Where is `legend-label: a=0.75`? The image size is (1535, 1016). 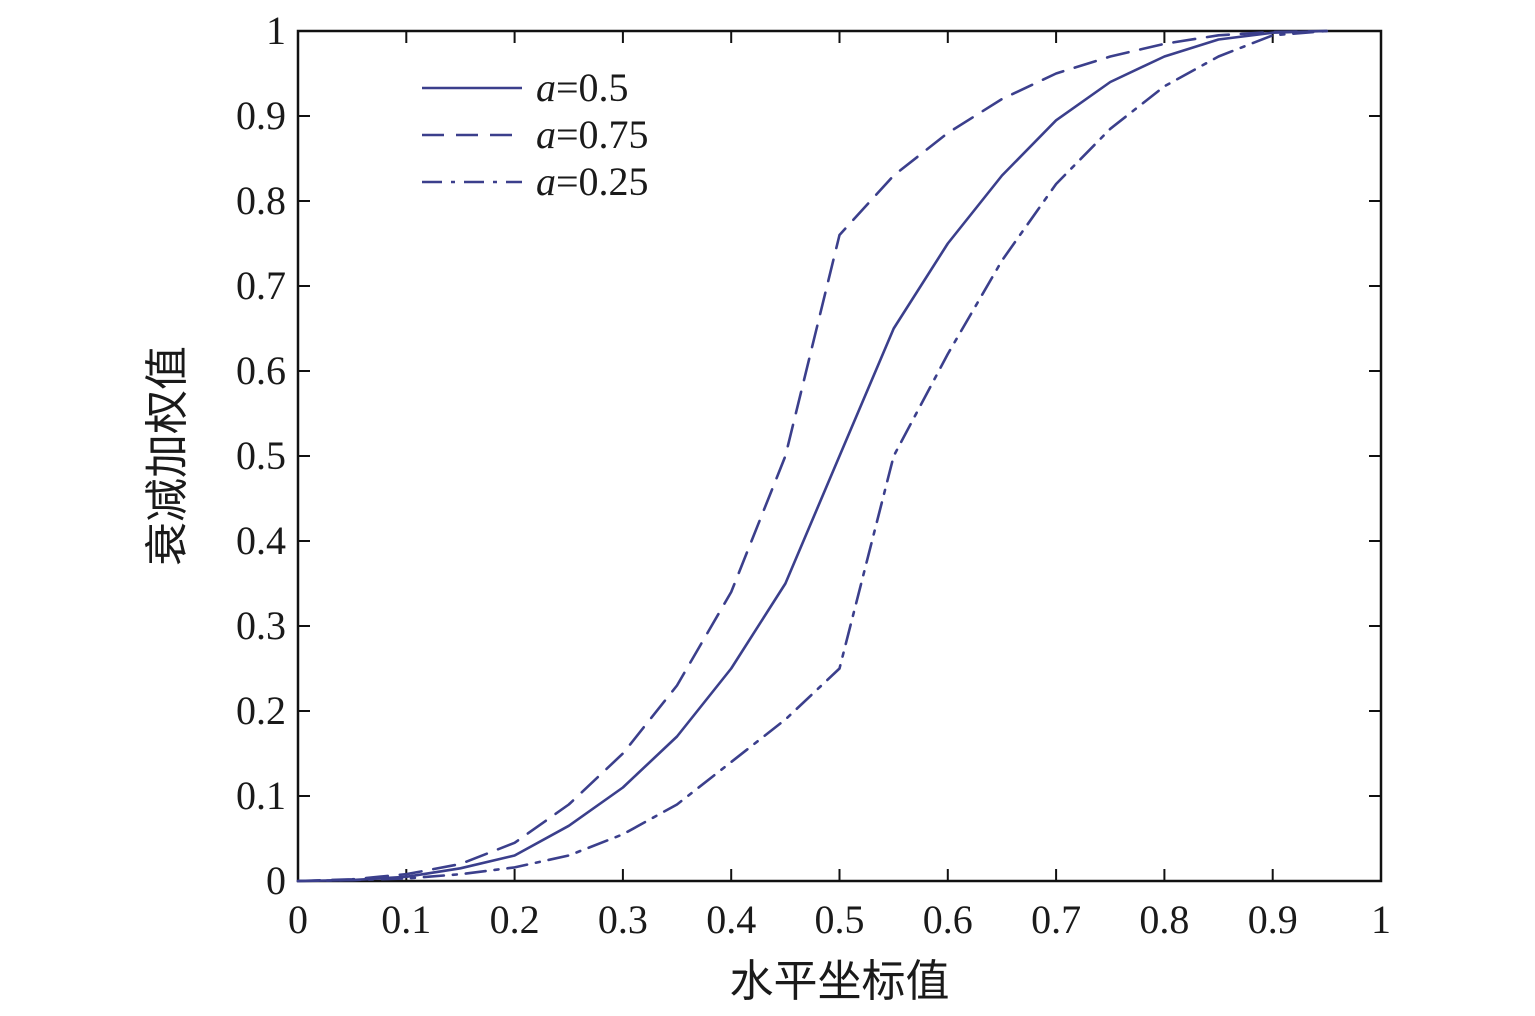 legend-label: a=0.75 is located at coordinates (592, 134).